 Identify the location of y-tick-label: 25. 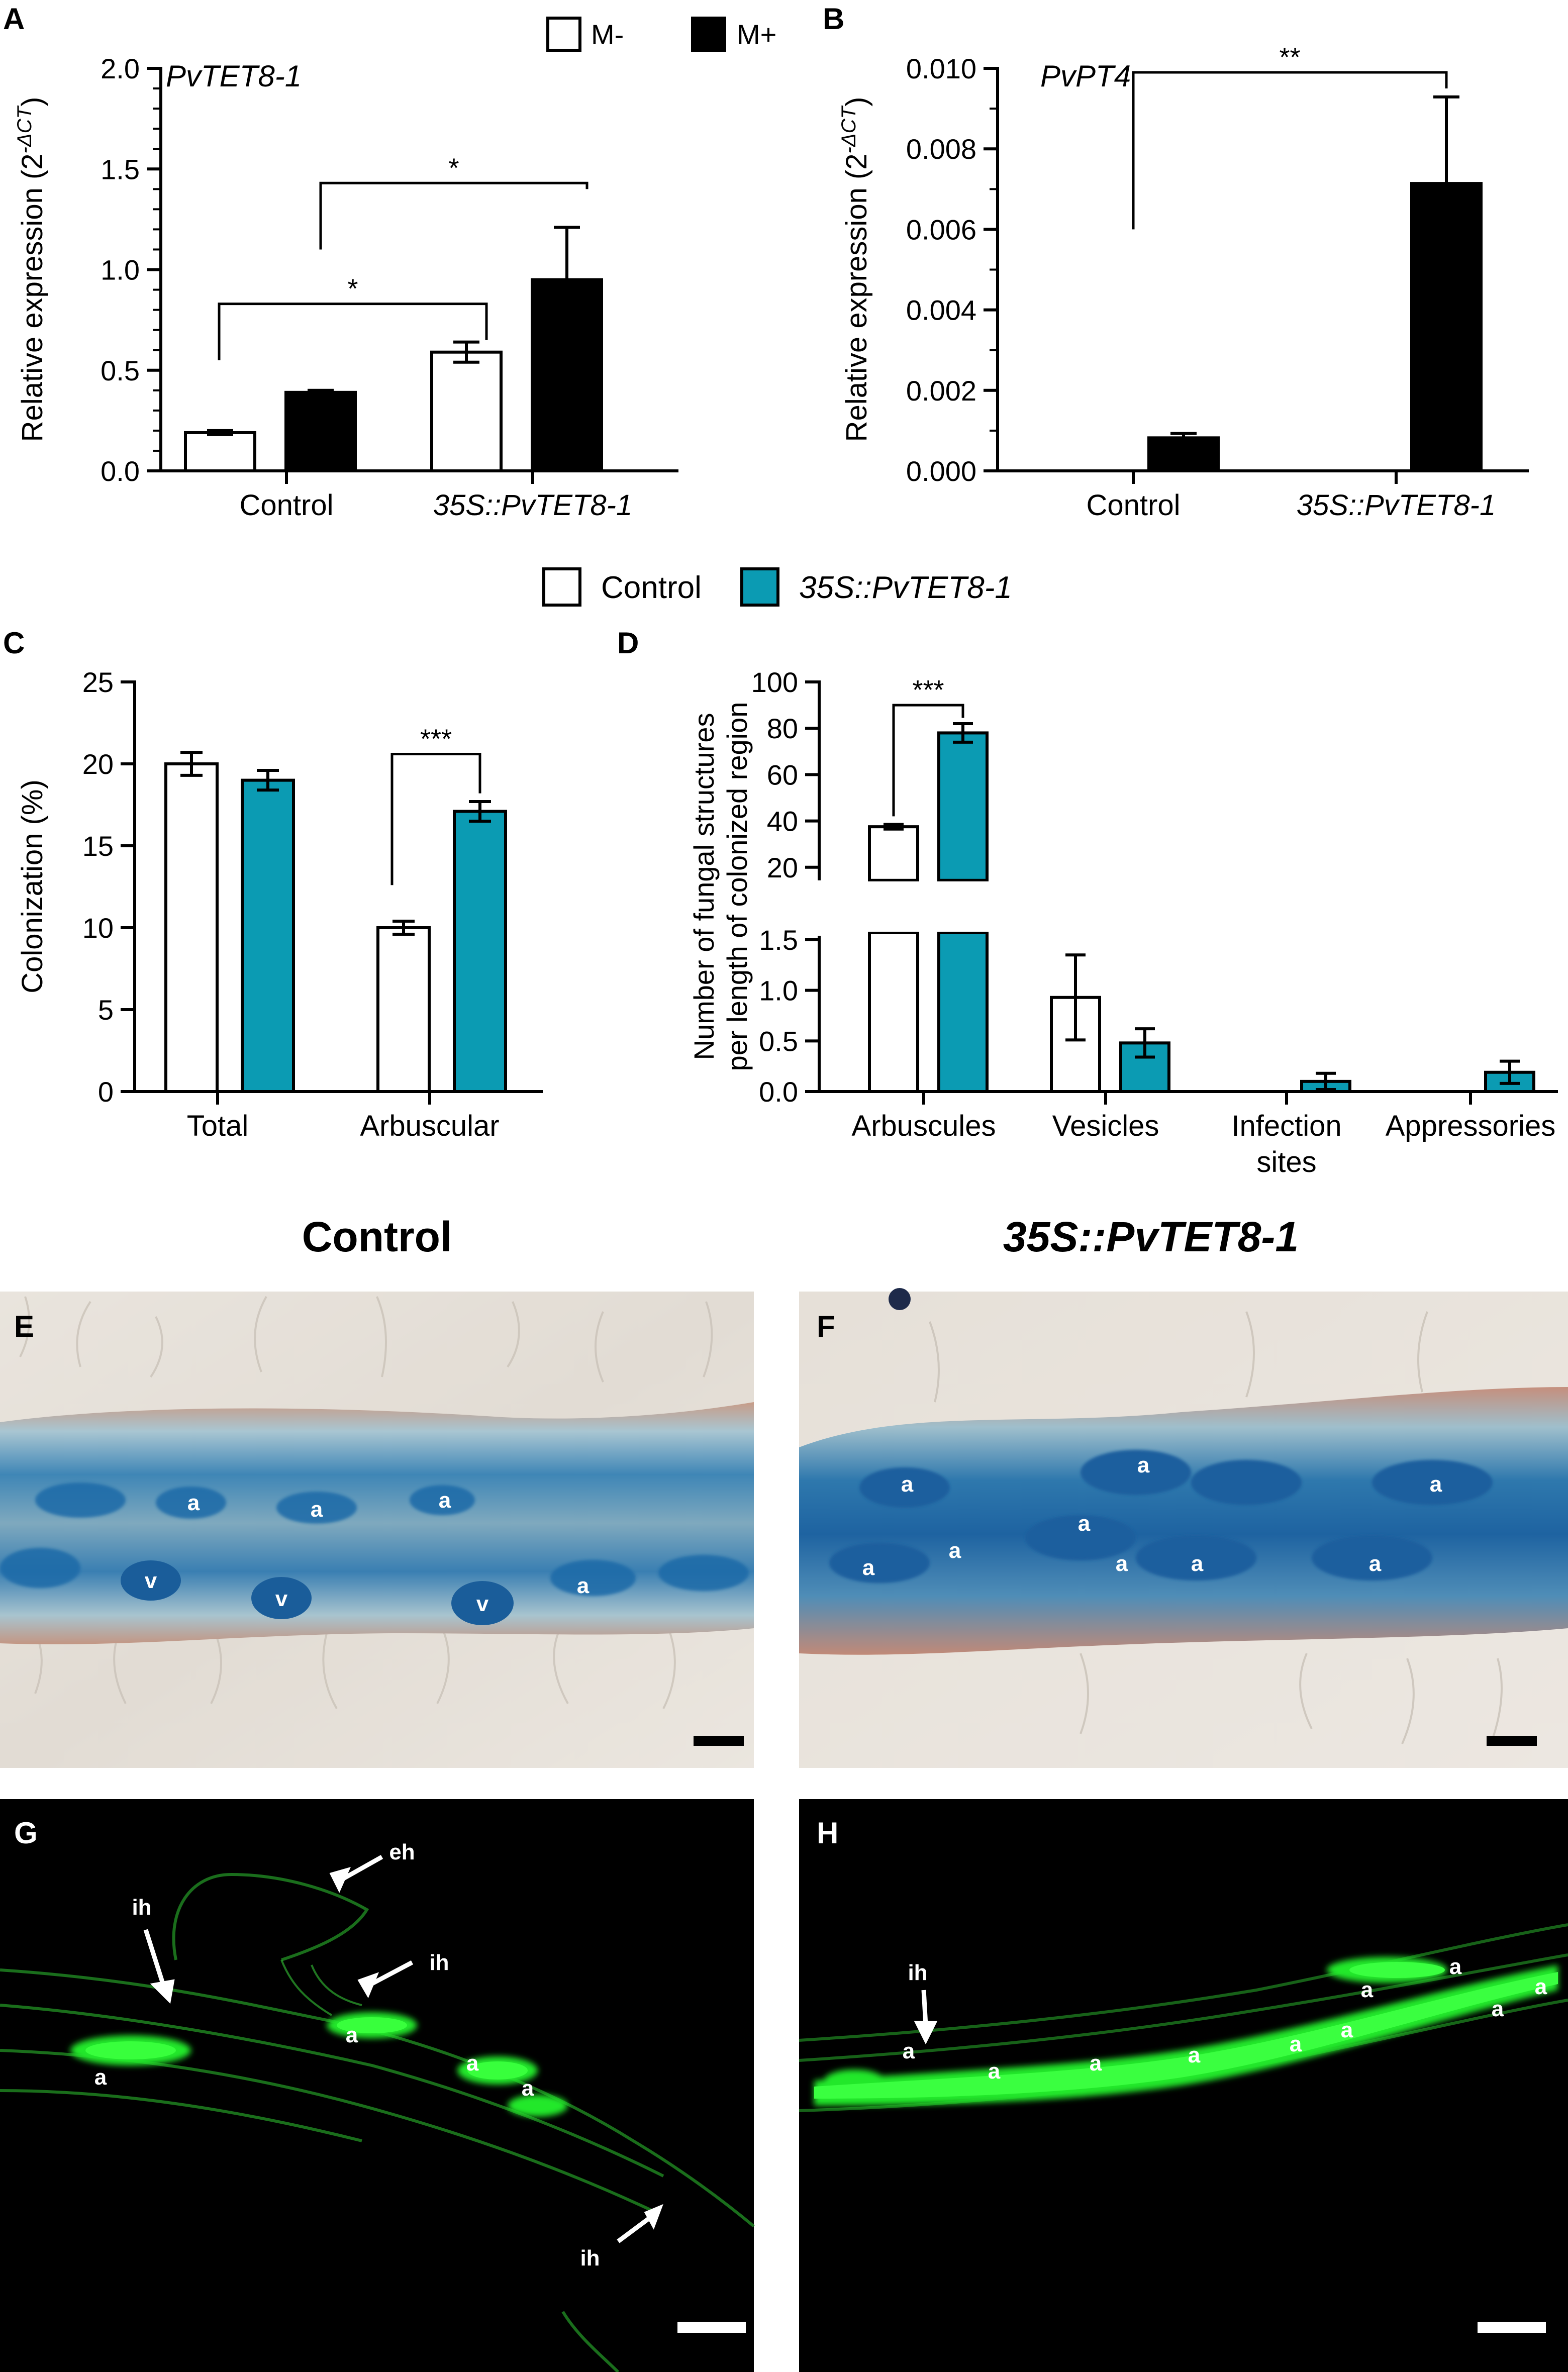
(98, 682).